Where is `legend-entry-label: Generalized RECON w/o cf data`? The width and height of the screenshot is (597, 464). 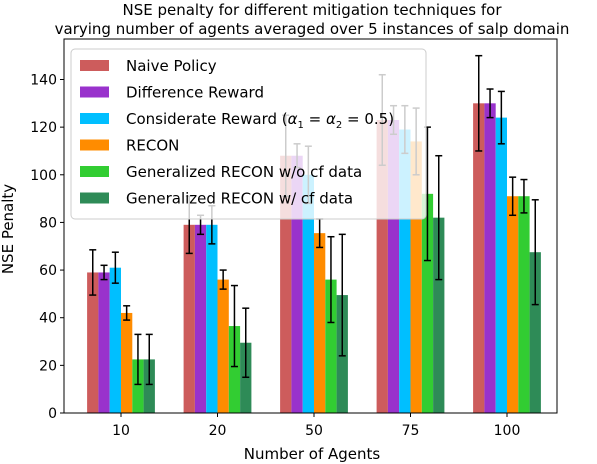
legend-entry-label: Generalized RECON w/o cf data is located at coordinates (244, 172).